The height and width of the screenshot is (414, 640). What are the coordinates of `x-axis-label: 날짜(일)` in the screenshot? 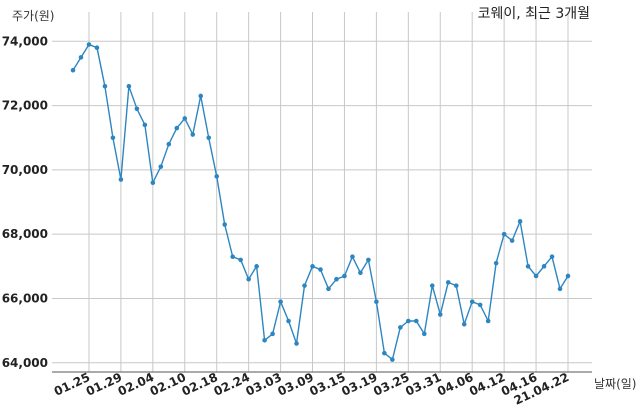 It's located at (615, 384).